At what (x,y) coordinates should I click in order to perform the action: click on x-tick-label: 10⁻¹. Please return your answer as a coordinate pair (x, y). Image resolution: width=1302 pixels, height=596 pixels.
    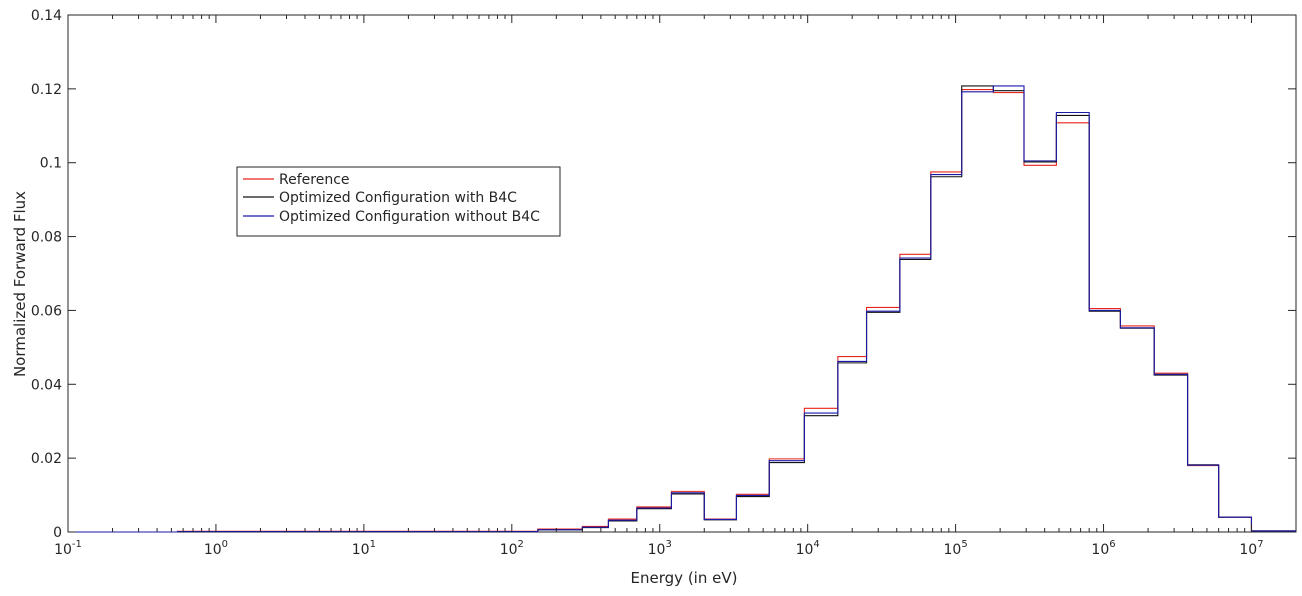
    Looking at the image, I should click on (68, 548).